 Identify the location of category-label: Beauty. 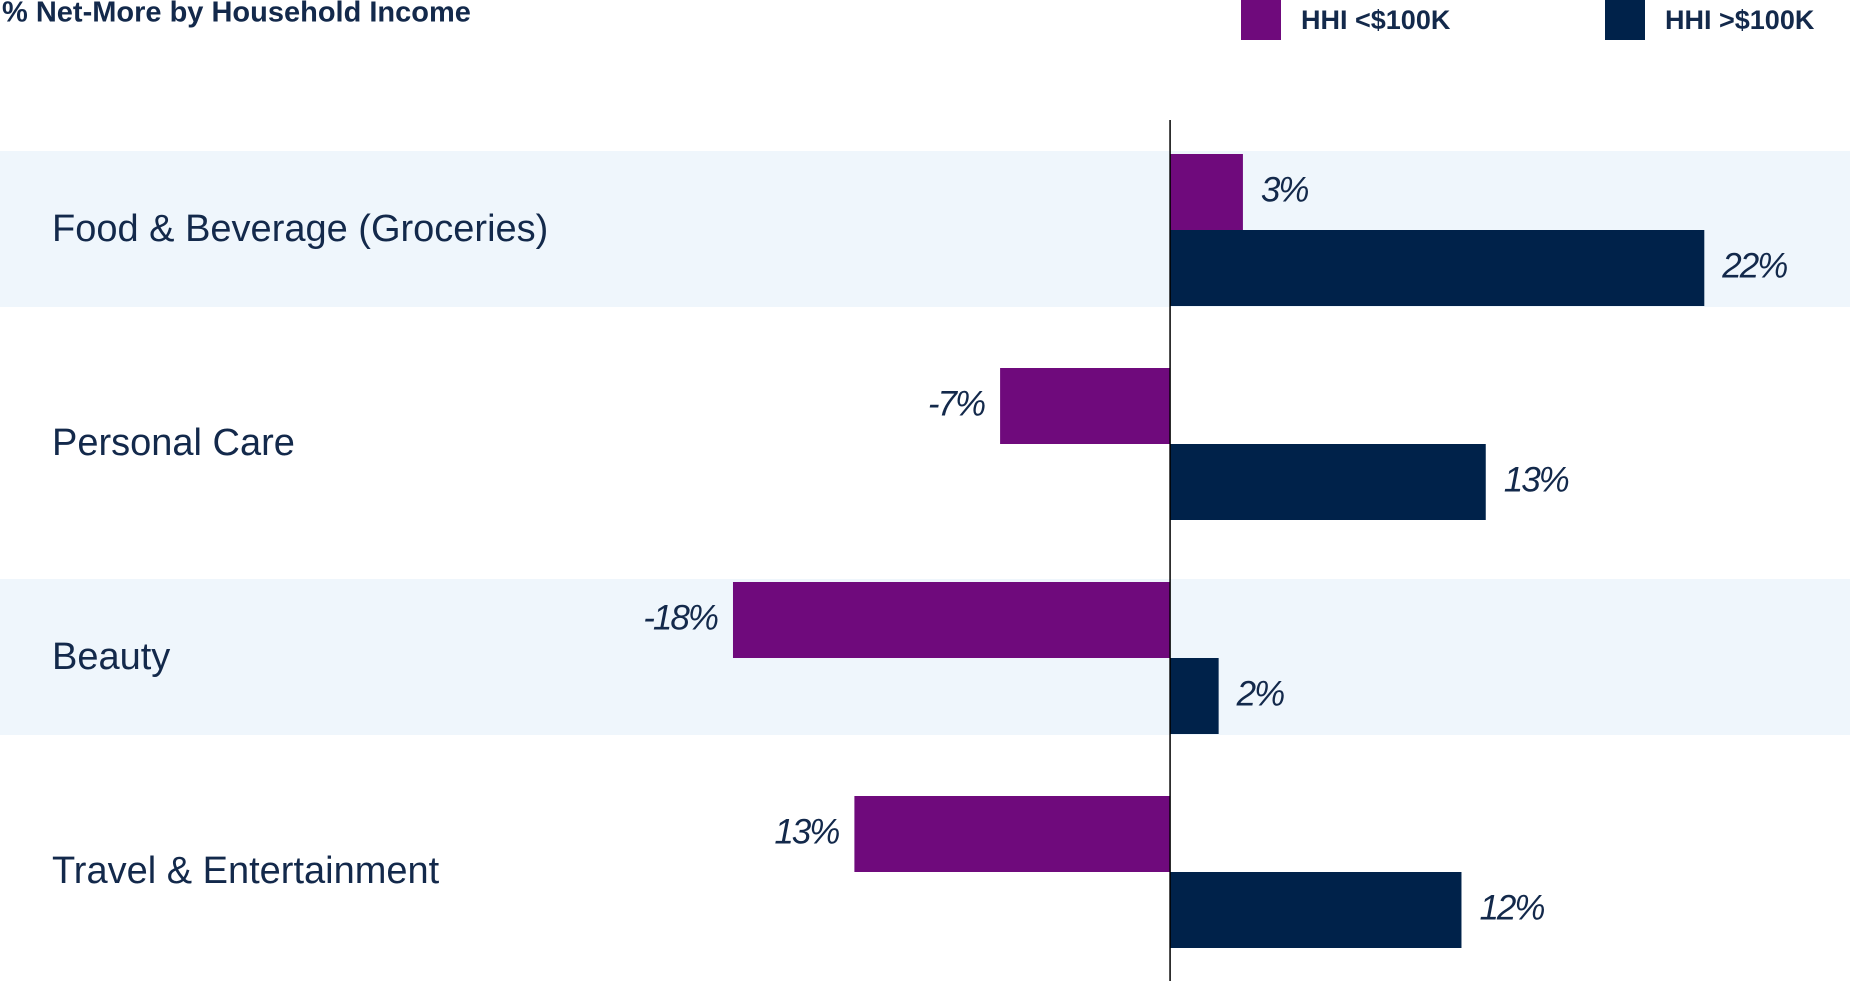
(111, 657).